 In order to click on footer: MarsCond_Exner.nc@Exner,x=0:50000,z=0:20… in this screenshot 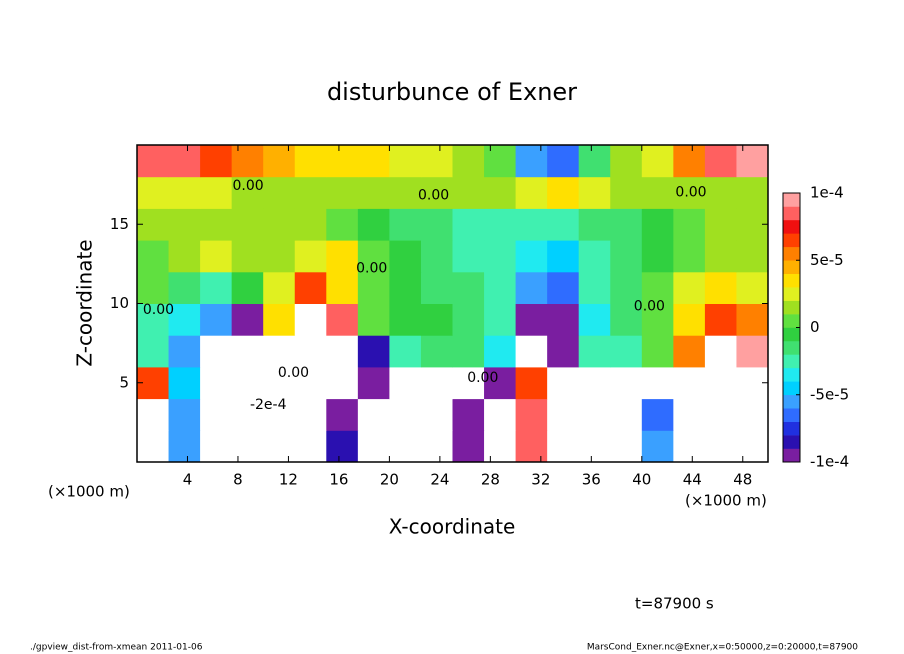, I will do `click(722, 648)`.